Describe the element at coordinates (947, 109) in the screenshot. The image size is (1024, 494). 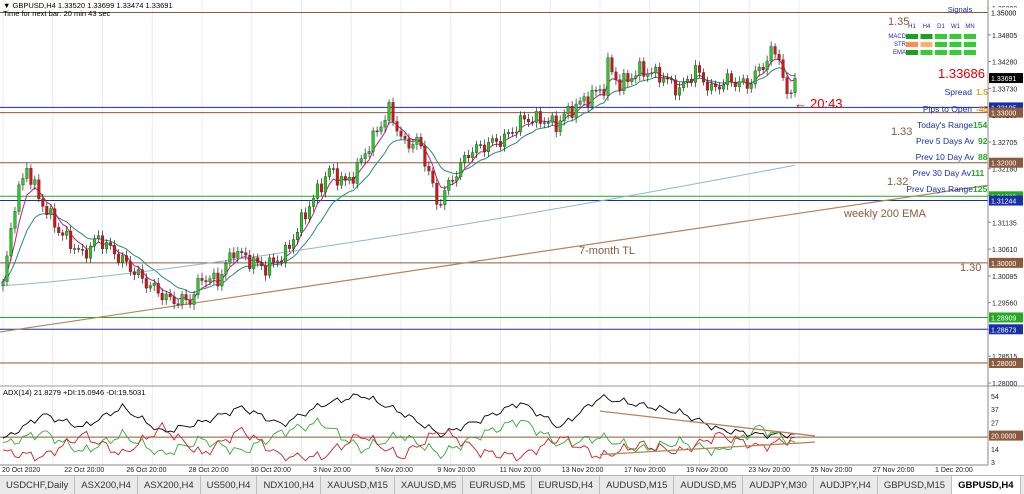
I see `pips-label: Pips to Open` at that location.